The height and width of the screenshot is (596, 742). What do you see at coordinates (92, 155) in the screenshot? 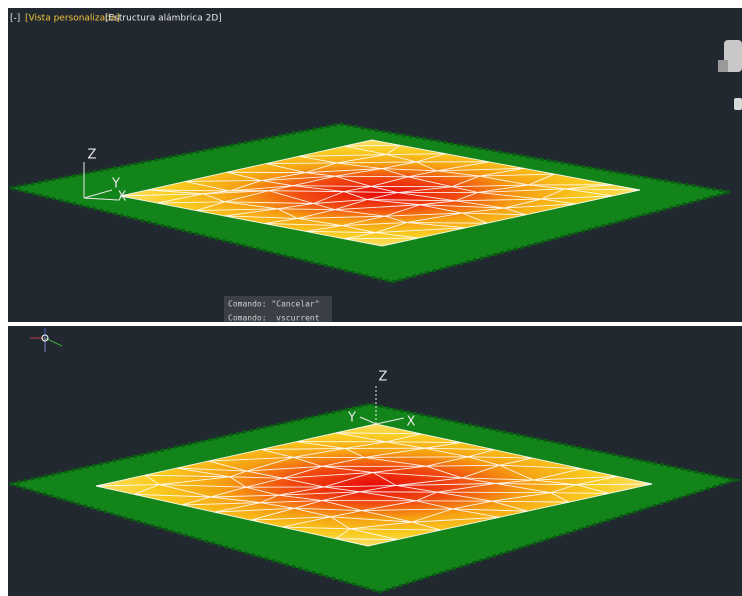
I see `axis-label: Z` at bounding box center [92, 155].